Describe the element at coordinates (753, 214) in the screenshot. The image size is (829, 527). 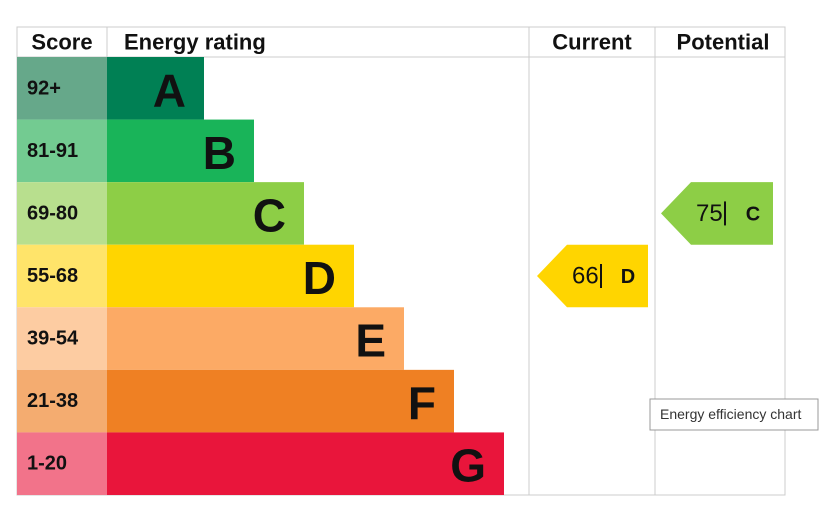
I see `potential-rating: C` at that location.